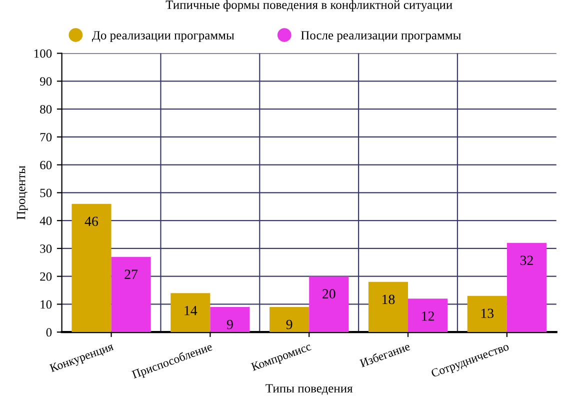 Image resolution: width=562 pixels, height=410 pixels. I want to click on y-tick-label: 10, so click(46, 304).